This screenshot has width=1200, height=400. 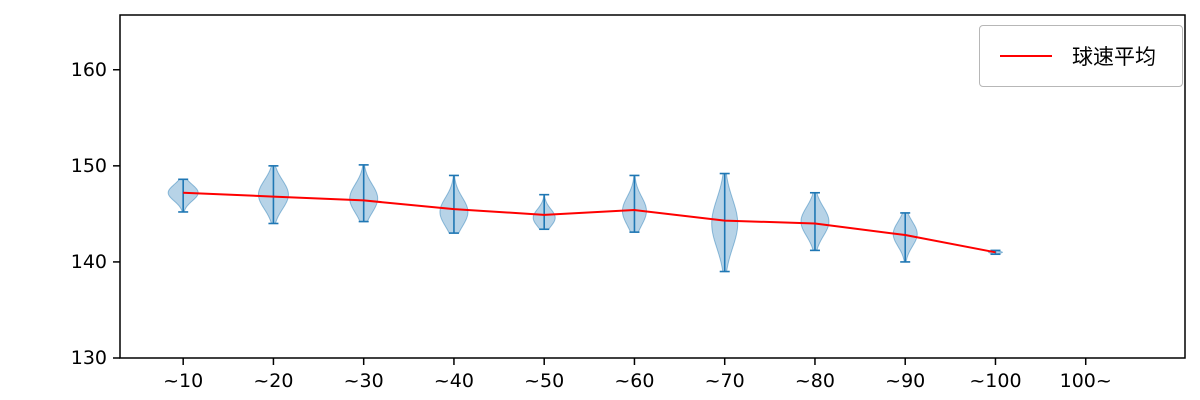 I want to click on y-tick-label: 160, so click(x=89, y=70).